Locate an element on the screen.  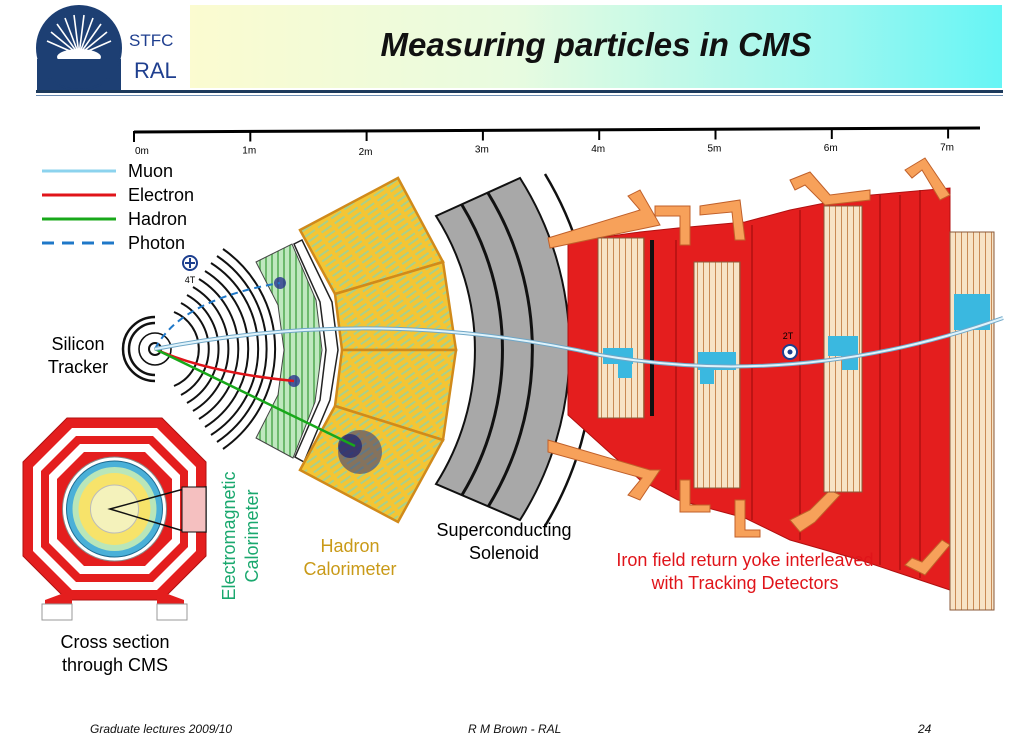
legend-label-electron: Electron is located at coordinates (161, 195).